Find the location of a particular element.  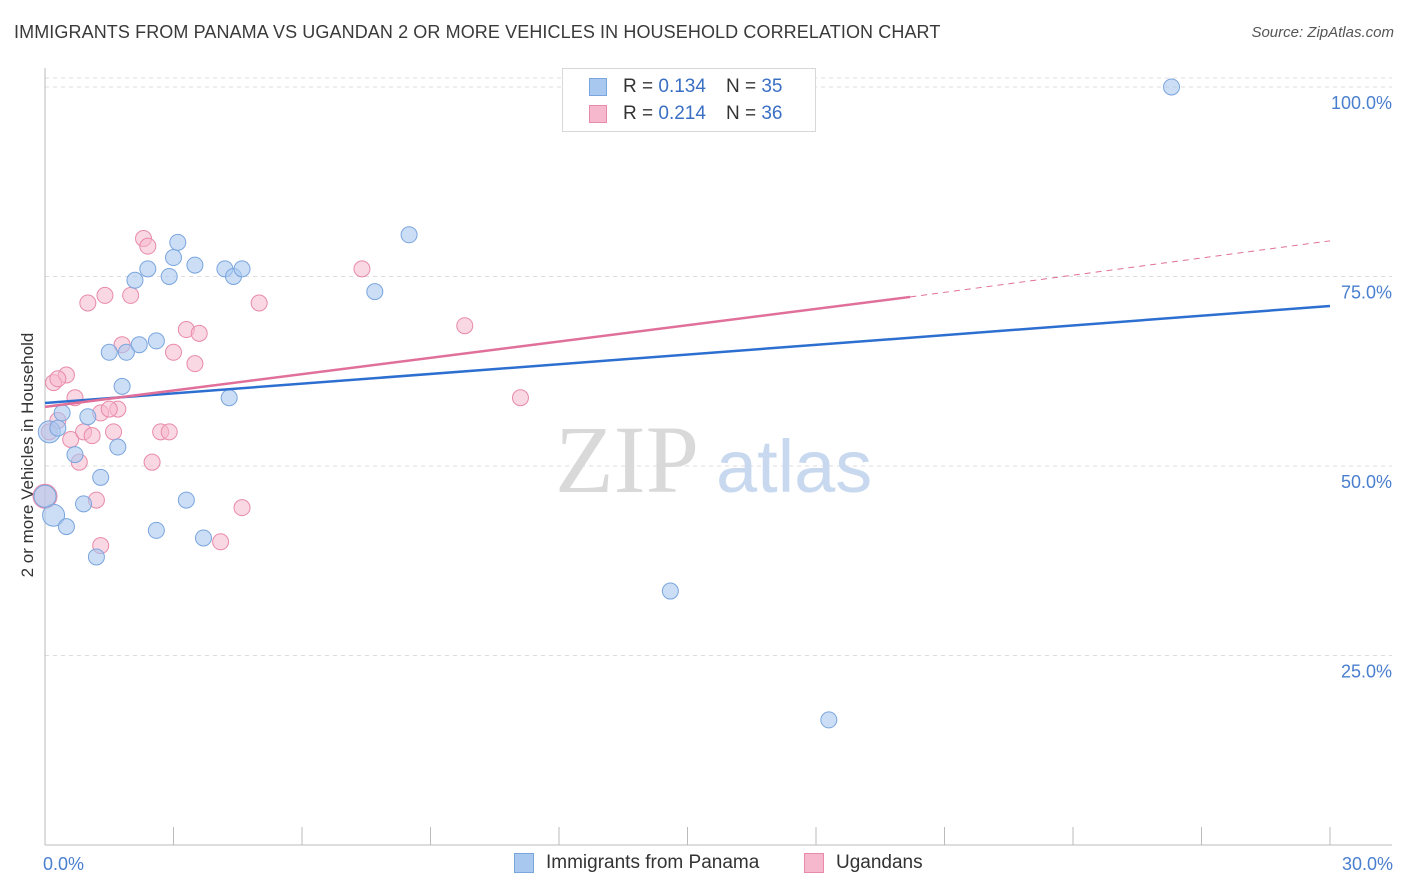

legend-n-value: 36 is located at coordinates (772, 113).